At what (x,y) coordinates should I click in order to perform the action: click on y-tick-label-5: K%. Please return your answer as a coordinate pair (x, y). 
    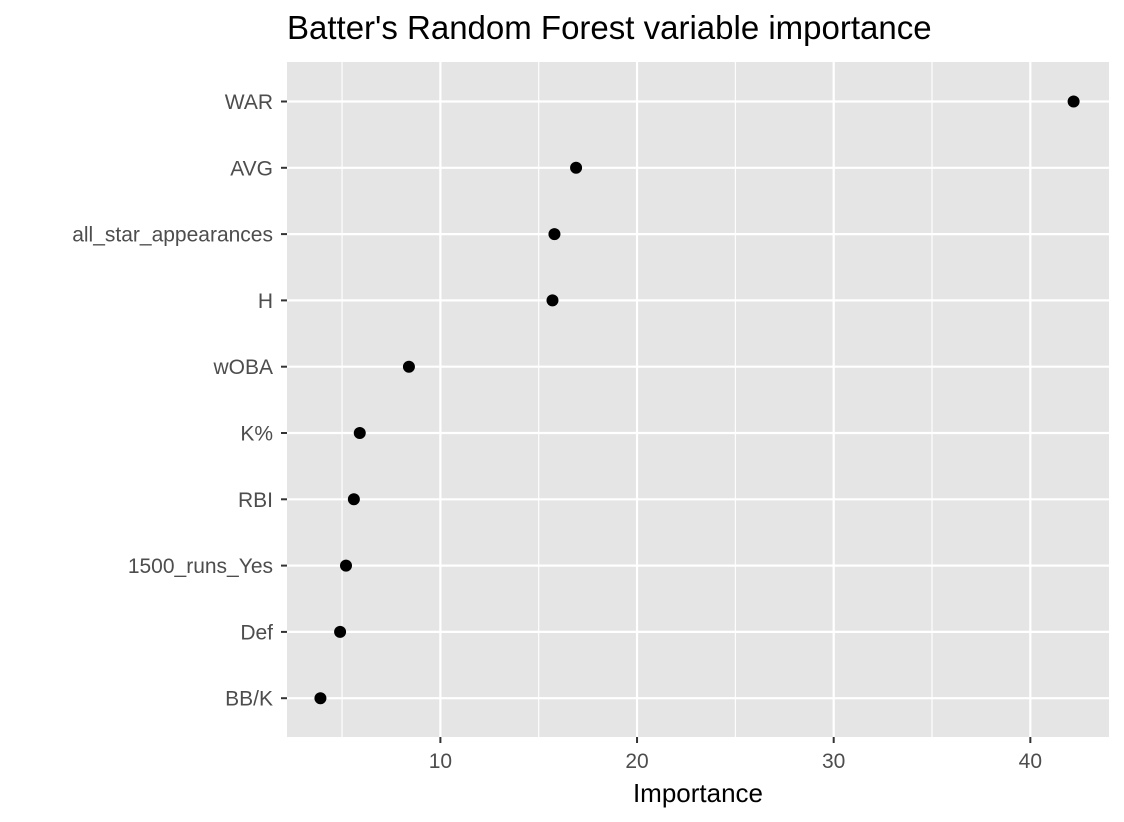
    Looking at the image, I should click on (256, 434).